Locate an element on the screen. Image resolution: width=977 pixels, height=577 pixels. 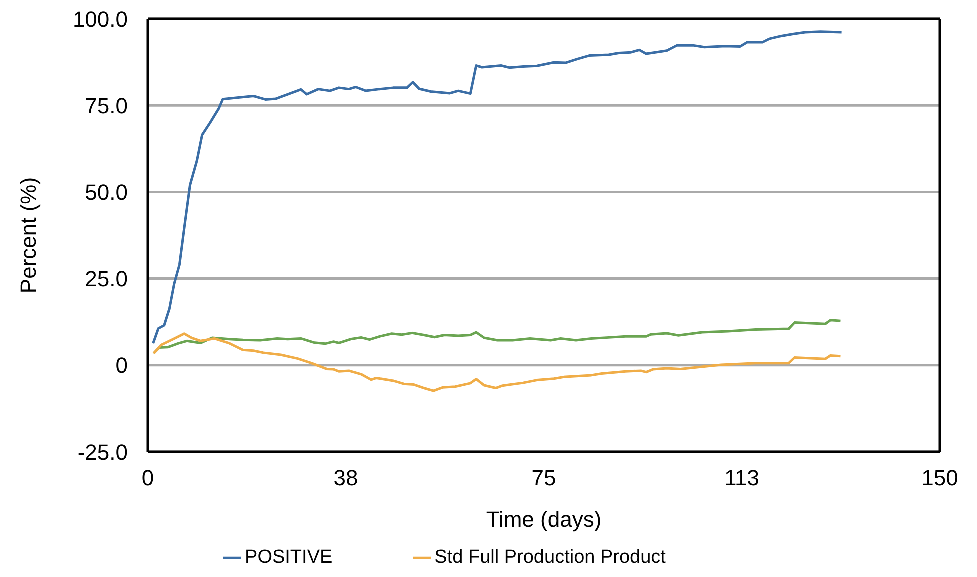
x-tick-label: 113 is located at coordinates (742, 478).